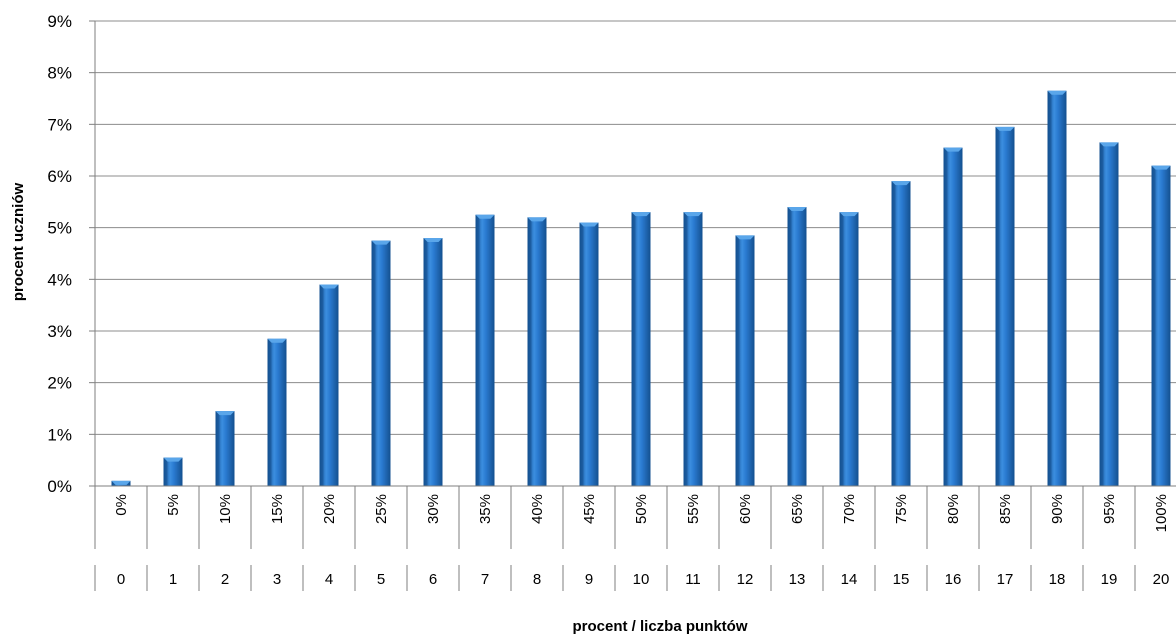  Describe the element at coordinates (953, 579) in the screenshot. I see `x-tick-label-points: 16` at that location.